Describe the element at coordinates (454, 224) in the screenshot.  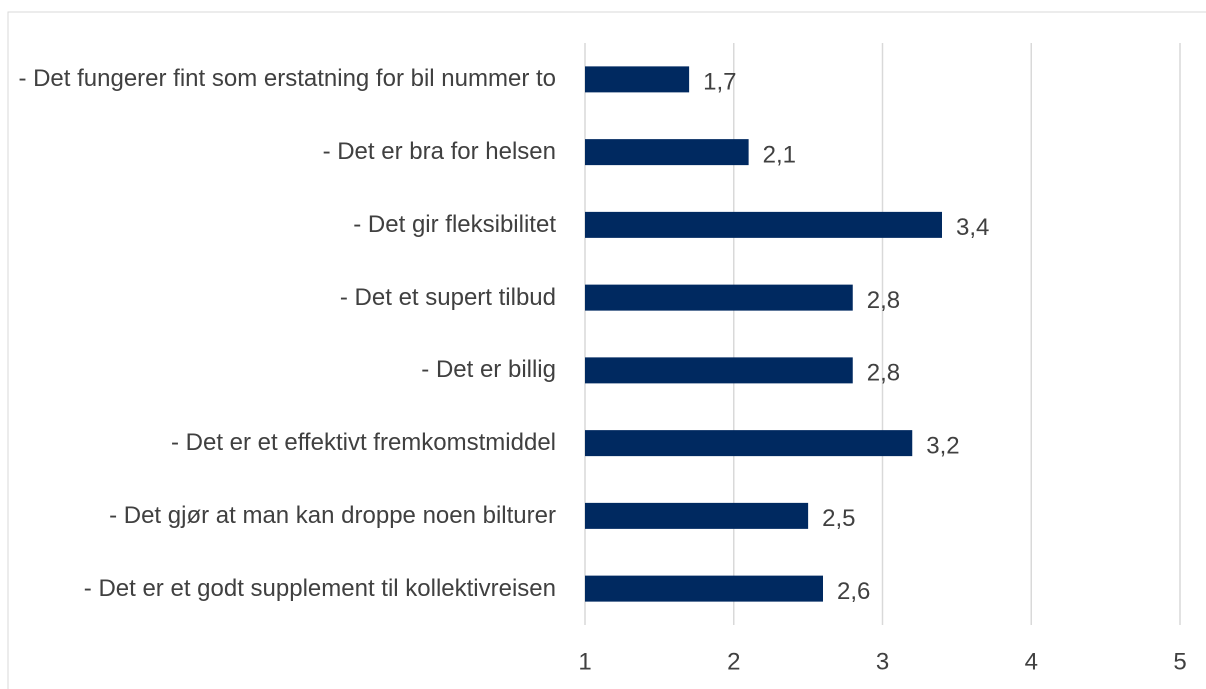
I see `y-tick-label: - Det gir fleksibilitet` at that location.